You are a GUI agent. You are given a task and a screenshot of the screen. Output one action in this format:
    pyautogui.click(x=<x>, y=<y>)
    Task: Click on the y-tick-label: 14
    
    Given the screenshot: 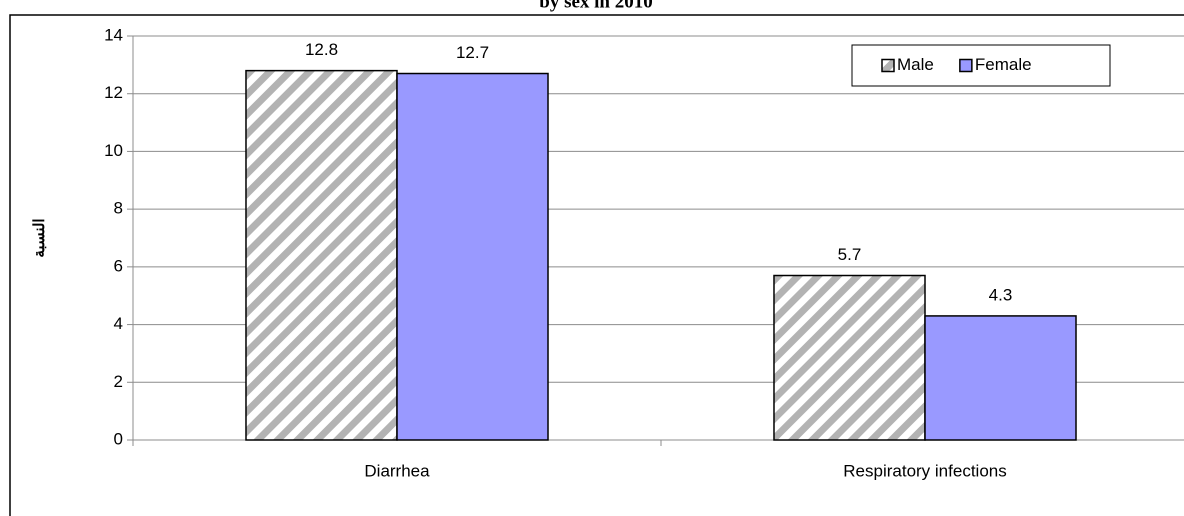 What is the action you would take?
    pyautogui.click(x=113, y=34)
    